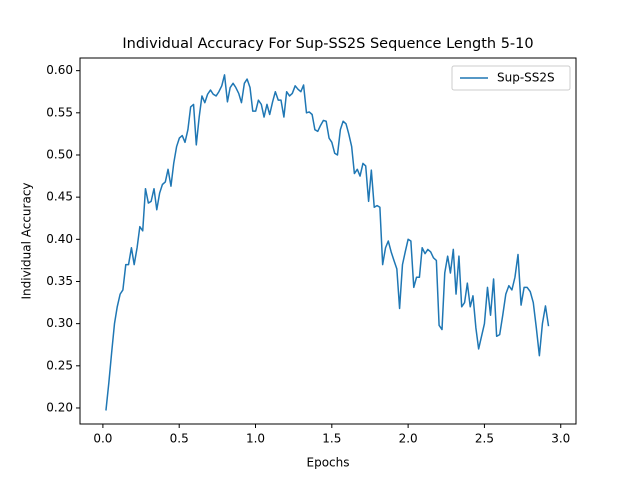 Image resolution: width=640 pixels, height=480 pixels. Describe the element at coordinates (328, 463) in the screenshot. I see `x-axis-label: Epochs` at that location.